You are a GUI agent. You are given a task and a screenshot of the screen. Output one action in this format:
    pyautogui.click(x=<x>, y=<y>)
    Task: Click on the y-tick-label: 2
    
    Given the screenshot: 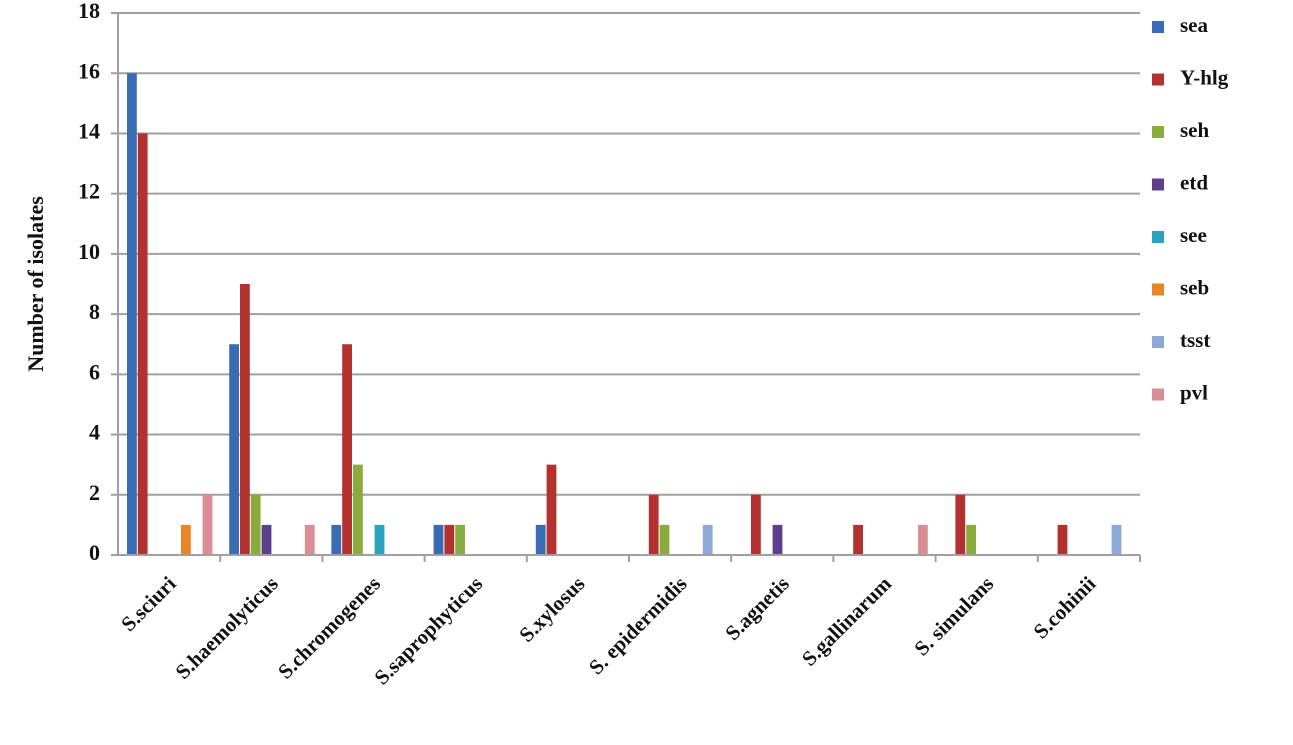 What is the action you would take?
    pyautogui.click(x=94, y=492)
    